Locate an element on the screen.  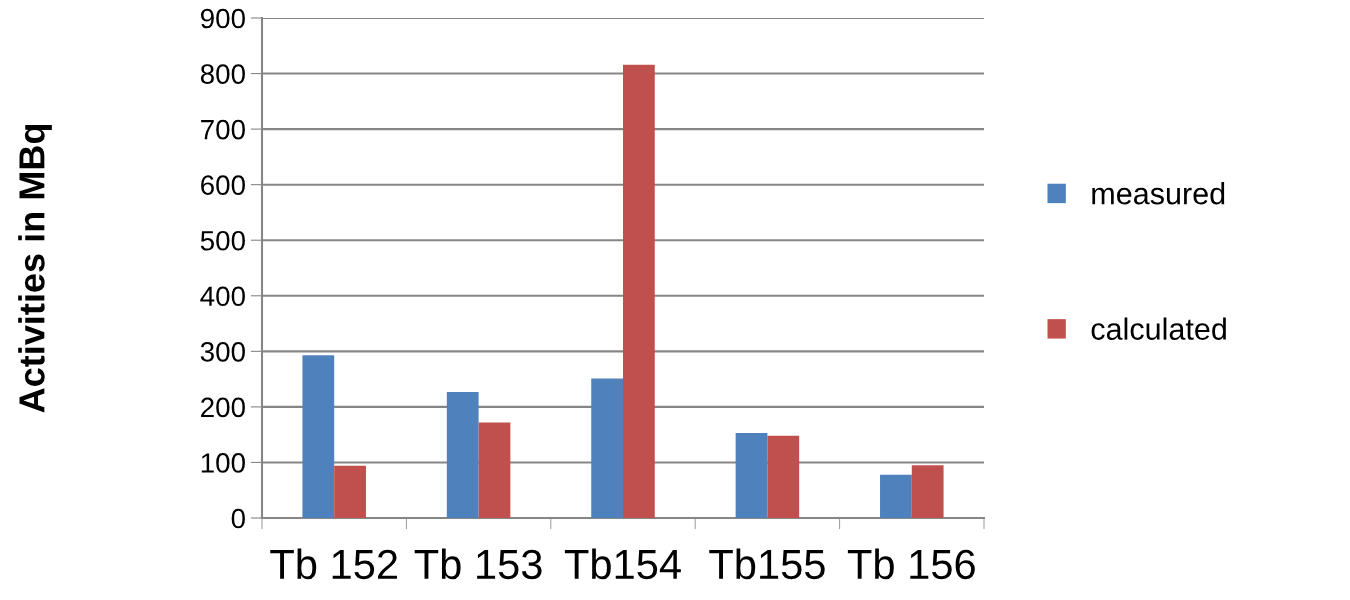
legend-label: calculated is located at coordinates (1158, 328).